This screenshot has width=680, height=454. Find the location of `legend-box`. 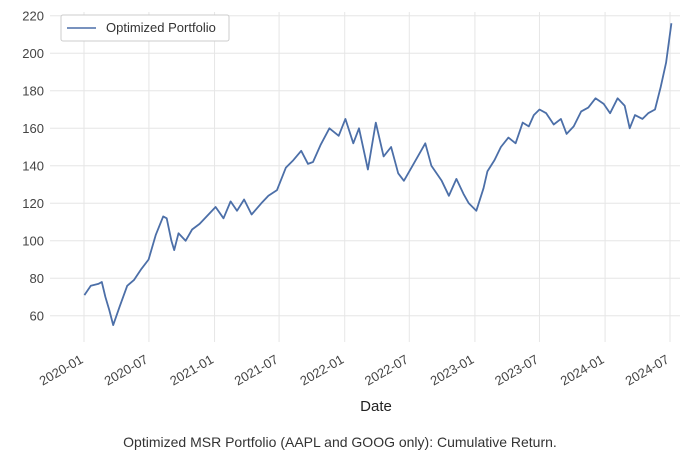

legend-box is located at coordinates (145, 28).